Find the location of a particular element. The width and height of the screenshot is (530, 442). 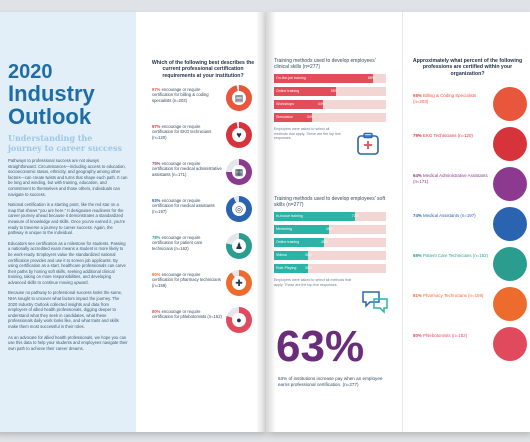

bar-label: Mentoring is located at coordinates (284, 229).